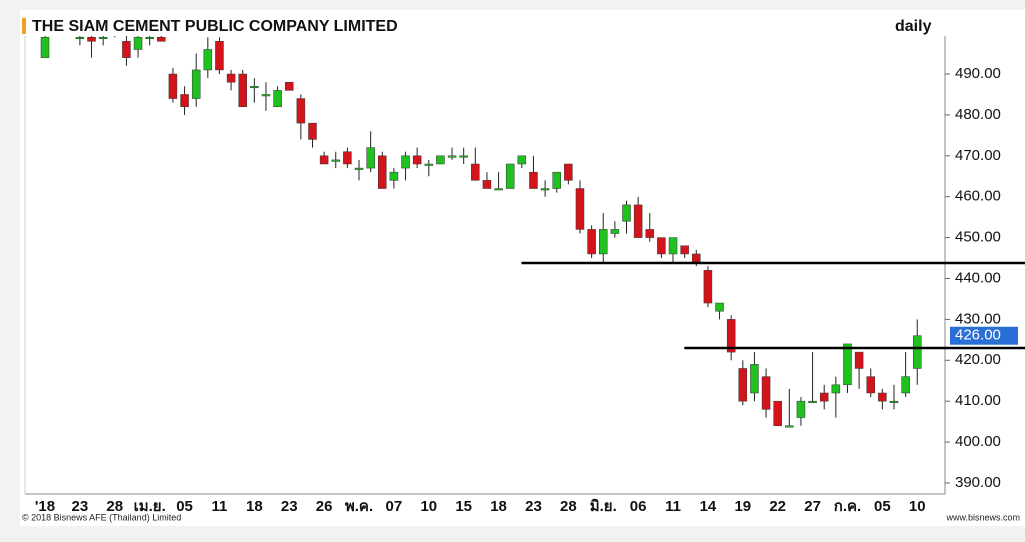 Image resolution: width=1025 pixels, height=542 pixels. Describe the element at coordinates (978, 400) in the screenshot. I see `y-tick-label: 410.00` at that location.